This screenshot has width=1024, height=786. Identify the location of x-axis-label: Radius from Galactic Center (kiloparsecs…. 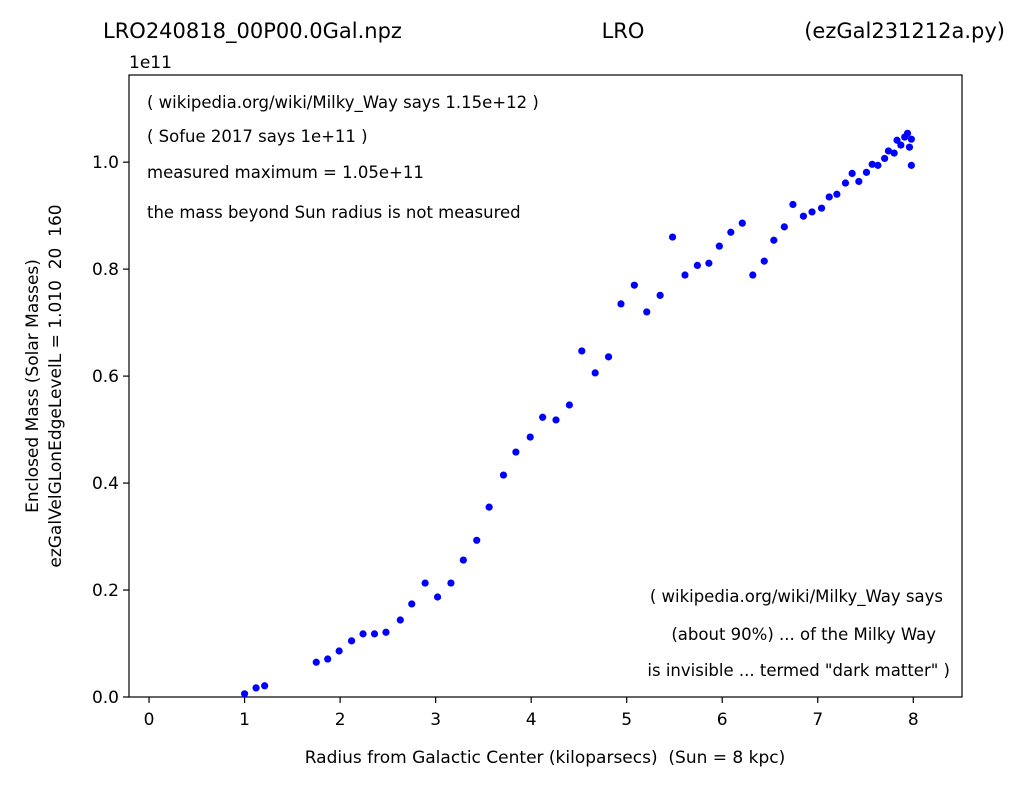
(545, 758).